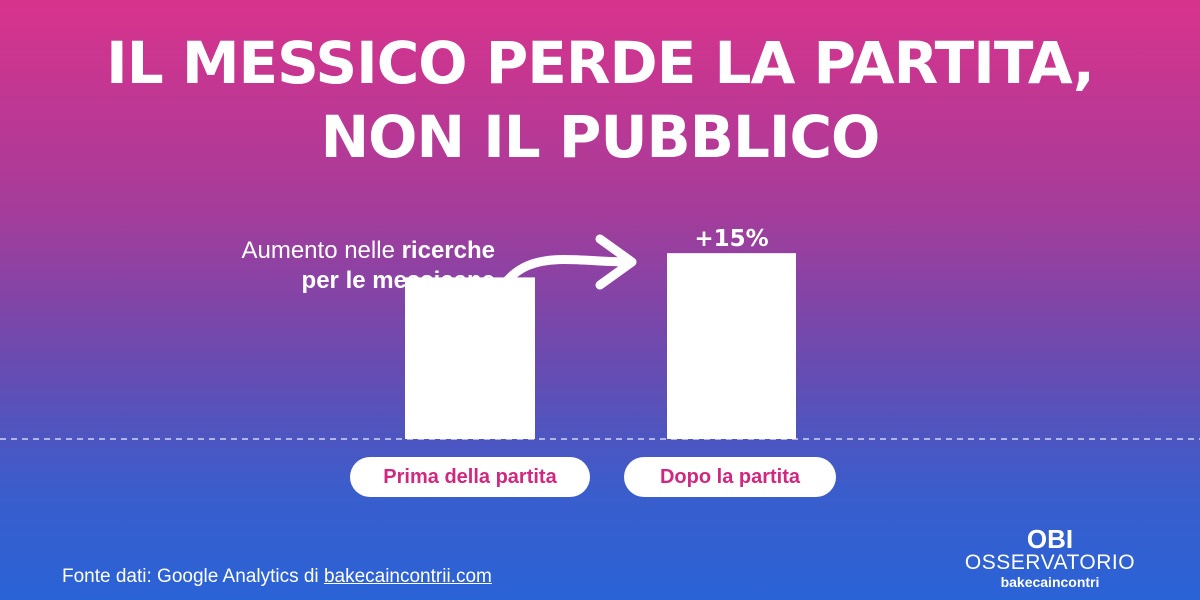  What do you see at coordinates (448, 250) in the screenshot?
I see `annotation-bold: ricerche` at bounding box center [448, 250].